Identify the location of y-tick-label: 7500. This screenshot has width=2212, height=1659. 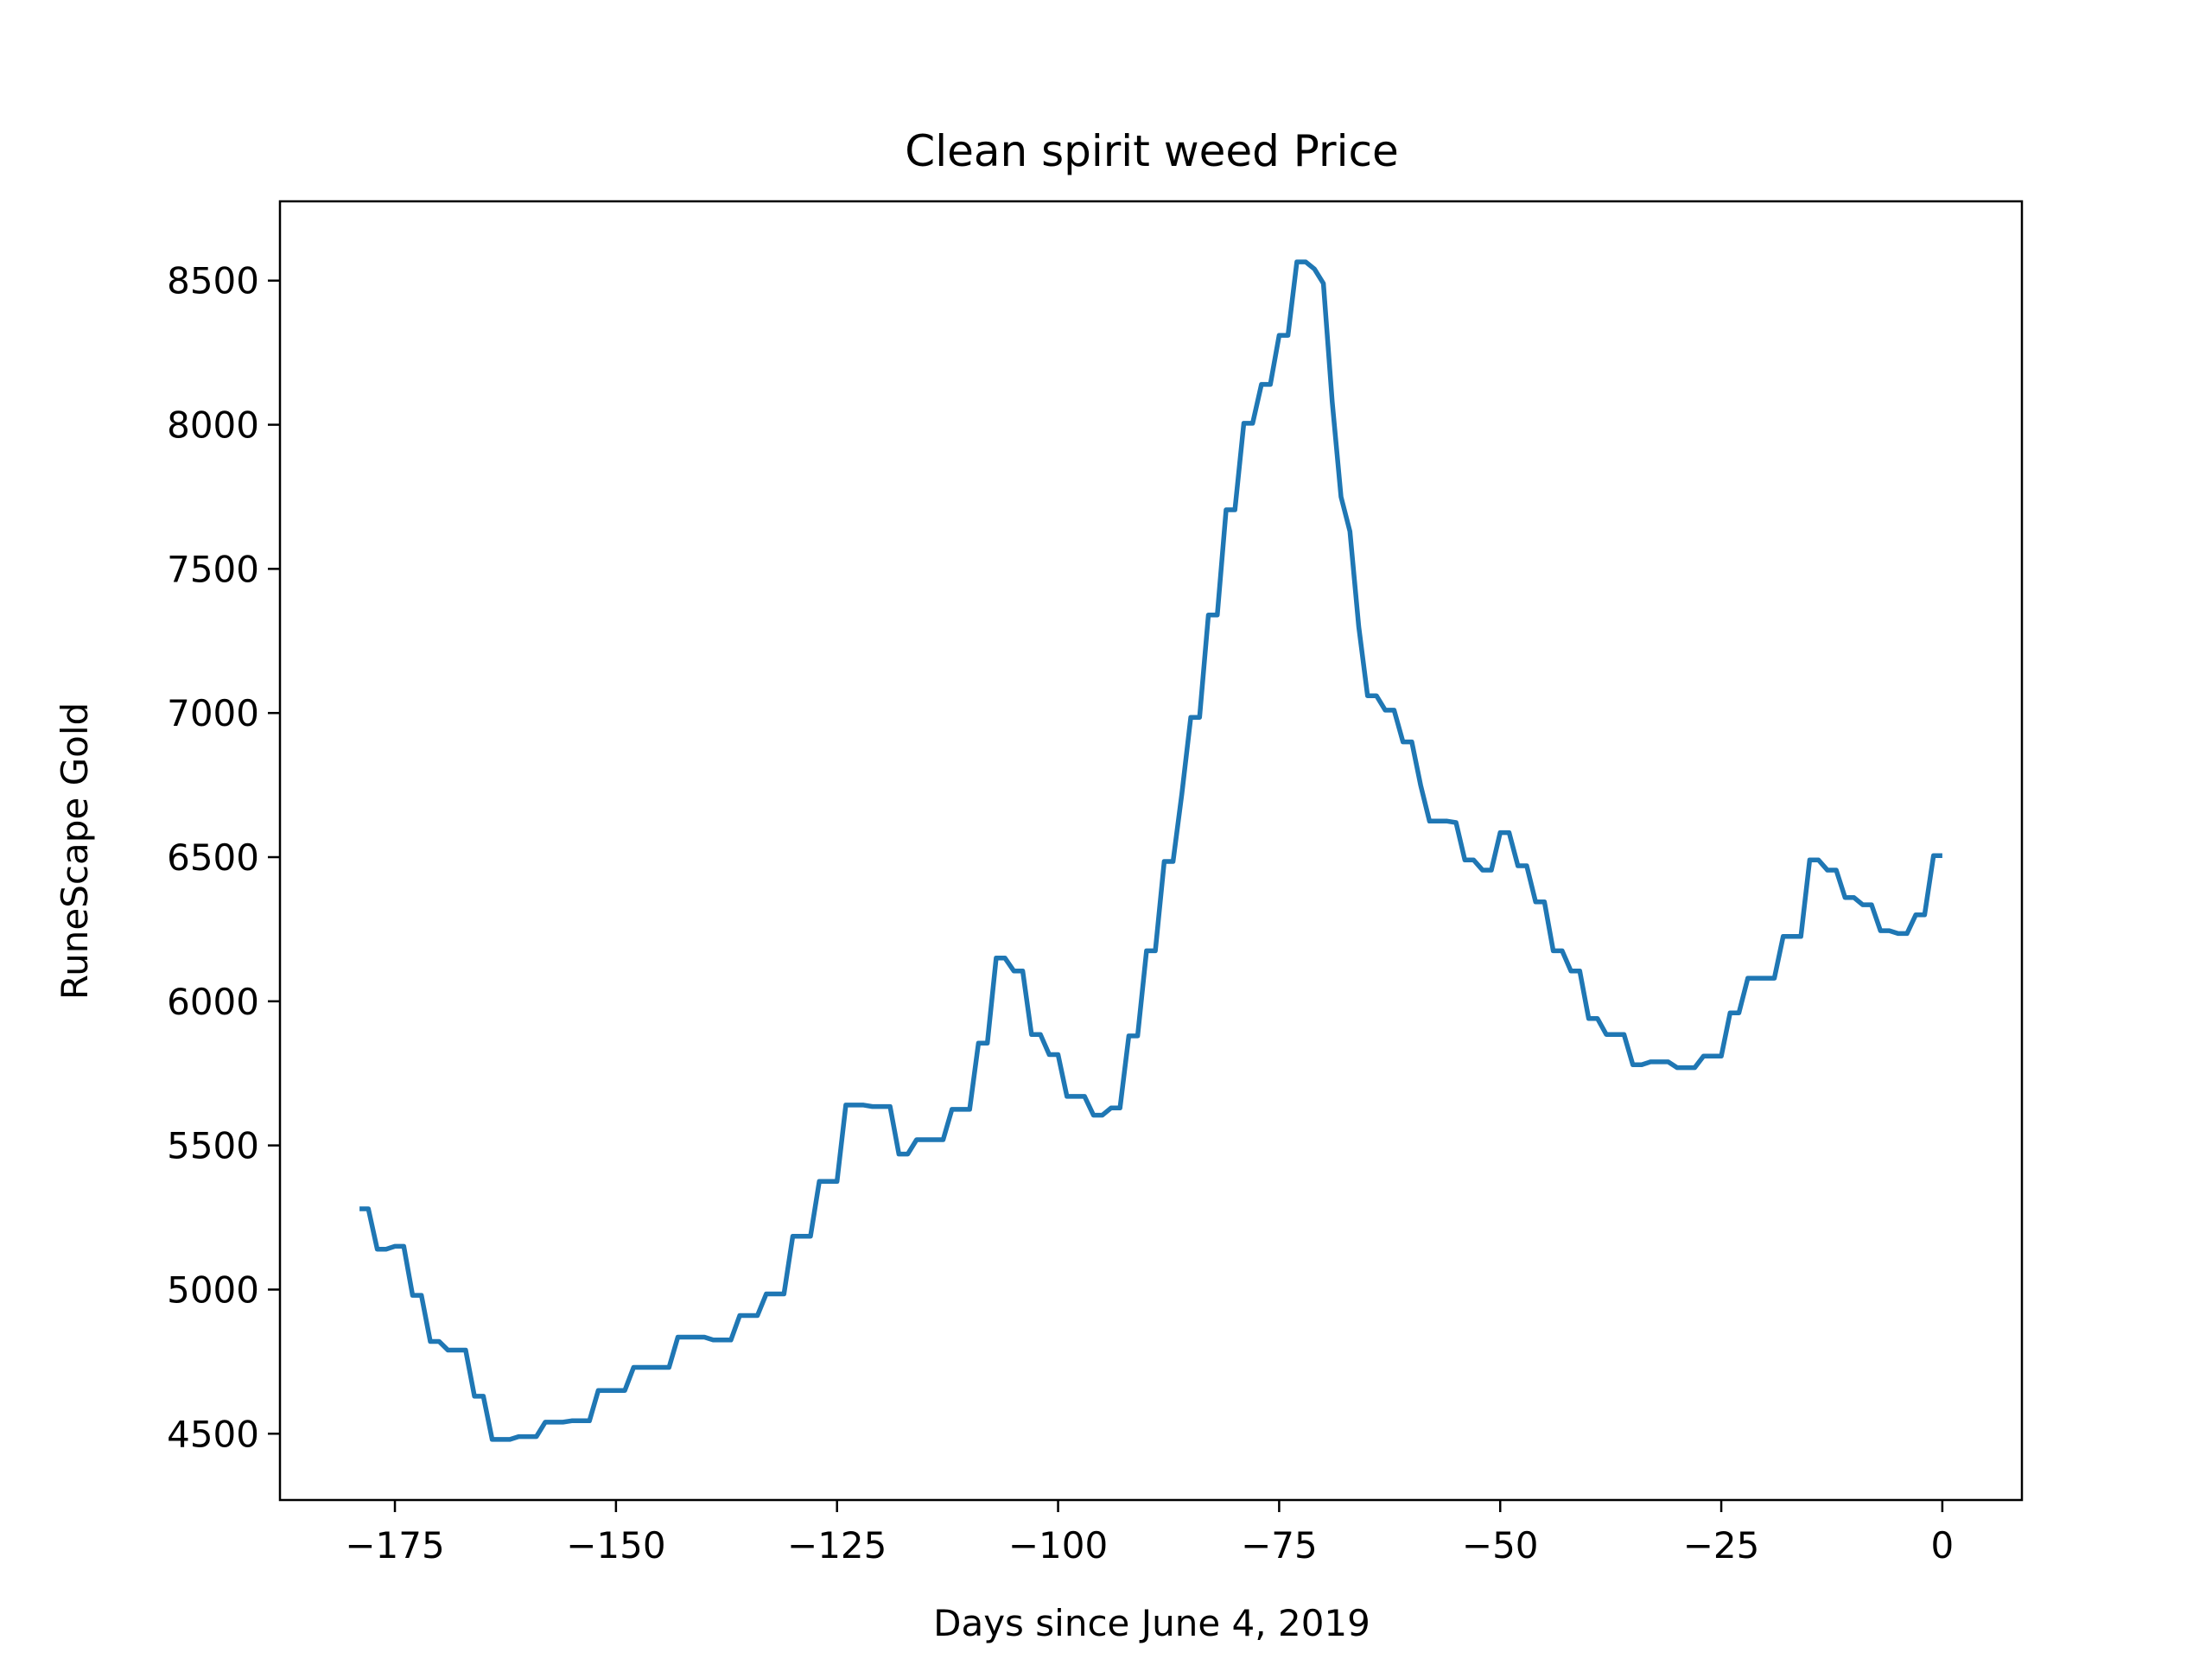
(213, 569).